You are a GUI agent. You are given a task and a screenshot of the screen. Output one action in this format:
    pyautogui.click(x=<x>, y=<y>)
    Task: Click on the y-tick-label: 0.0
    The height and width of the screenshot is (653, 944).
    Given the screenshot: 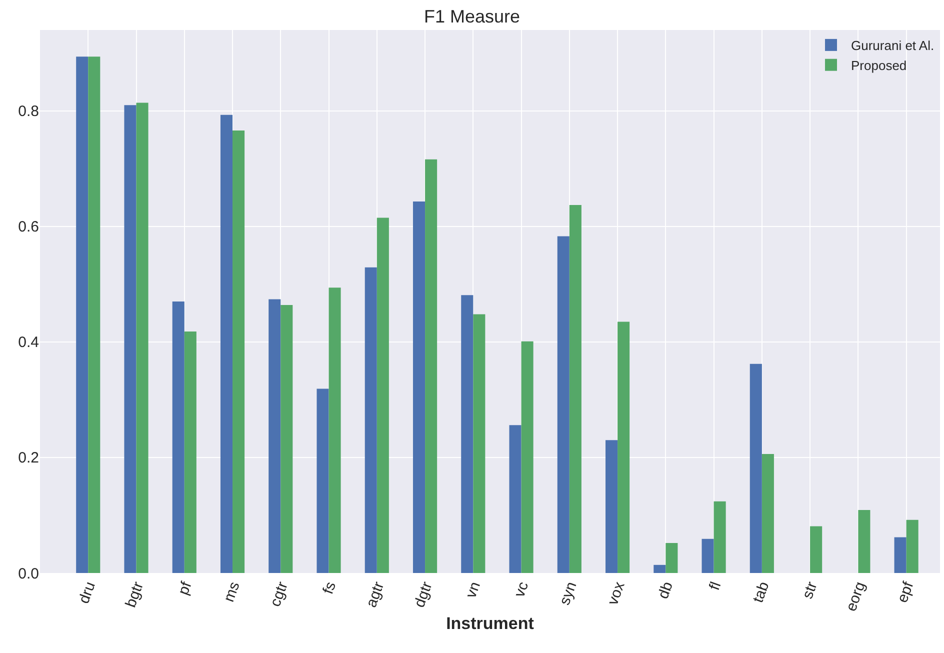 What is the action you would take?
    pyautogui.click(x=28, y=573)
    